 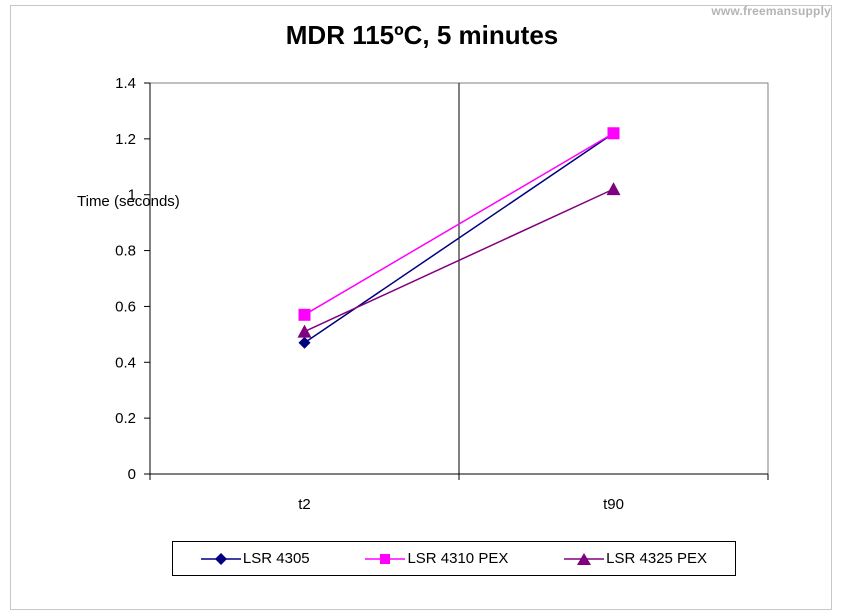 What do you see at coordinates (125, 139) in the screenshot?
I see `y-tick-label: 1.2` at bounding box center [125, 139].